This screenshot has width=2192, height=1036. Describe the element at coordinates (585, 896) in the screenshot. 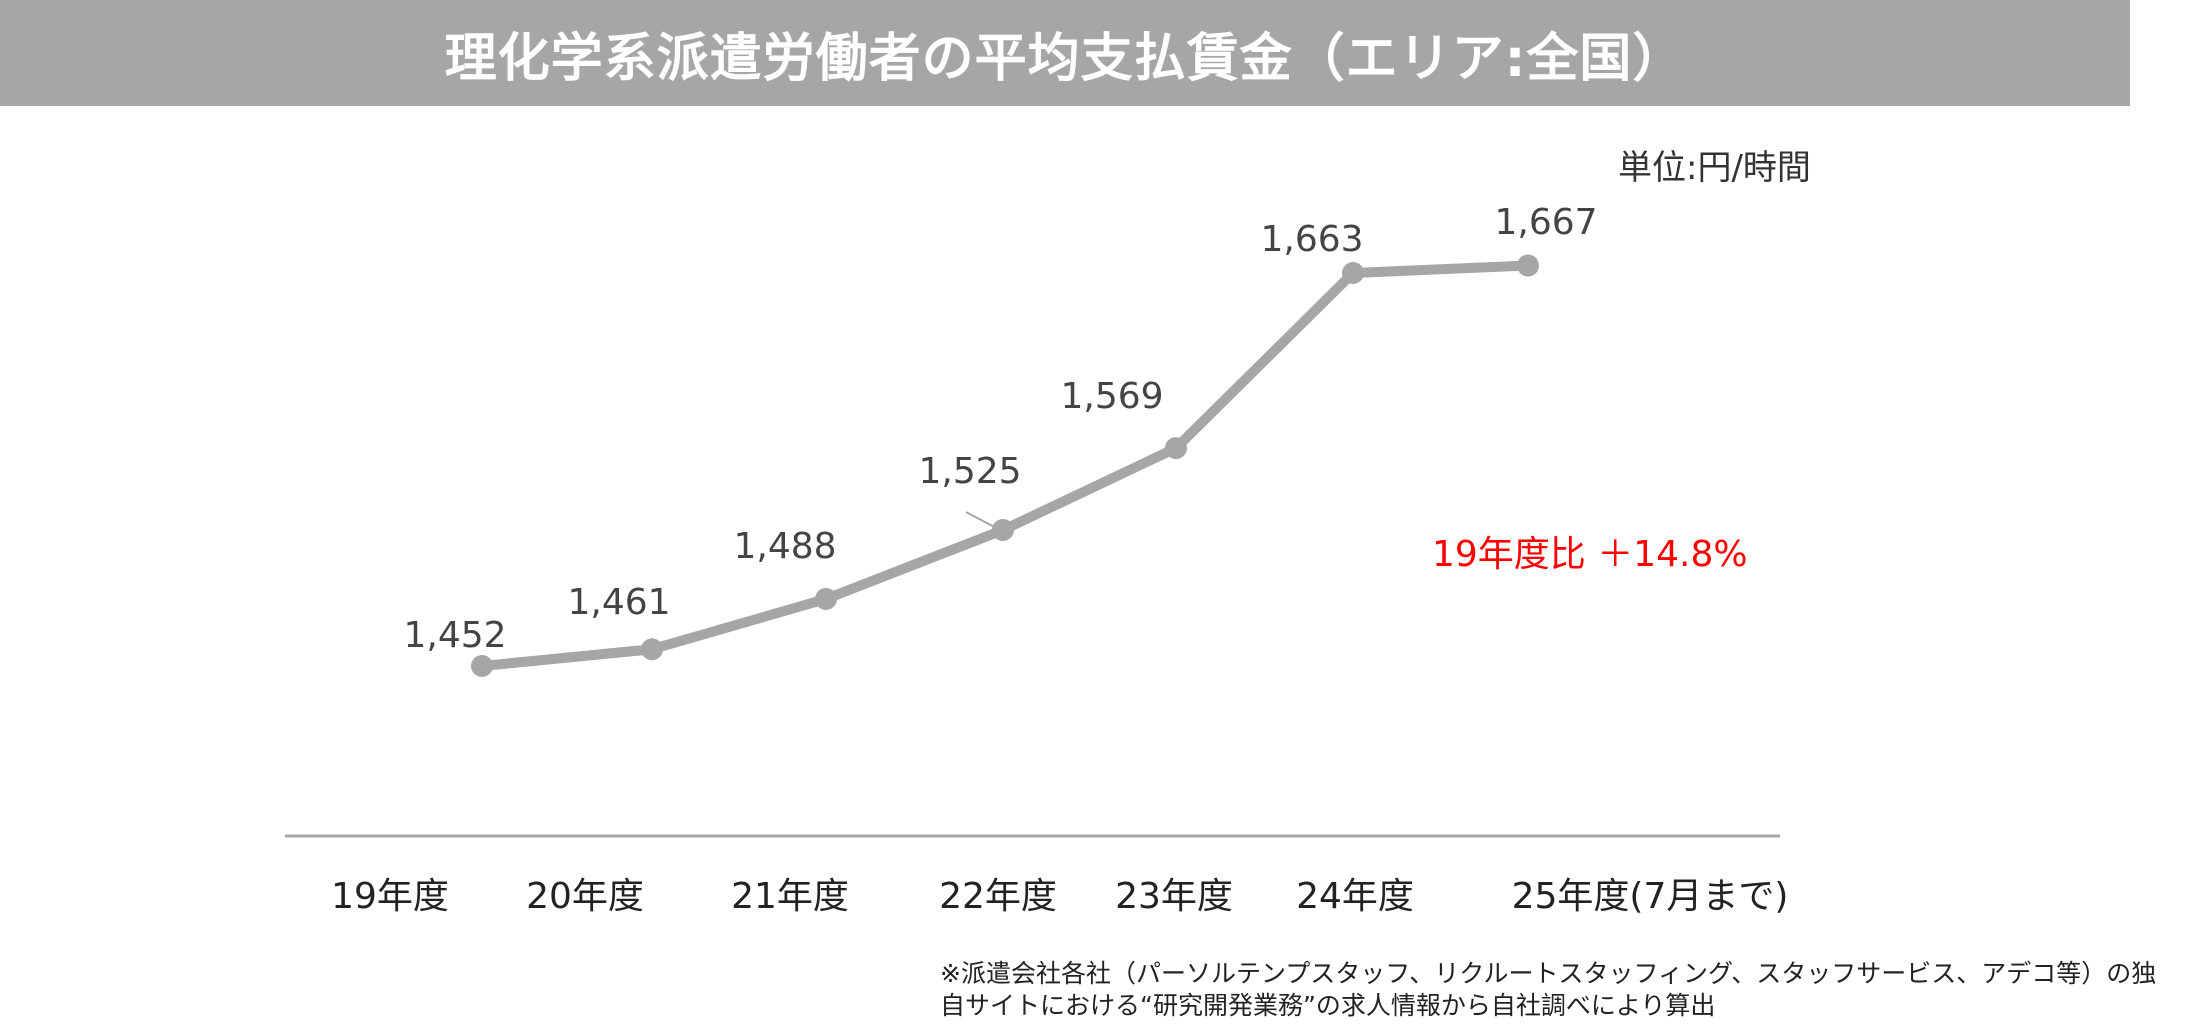

I see `category-label-1: 20年度` at that location.